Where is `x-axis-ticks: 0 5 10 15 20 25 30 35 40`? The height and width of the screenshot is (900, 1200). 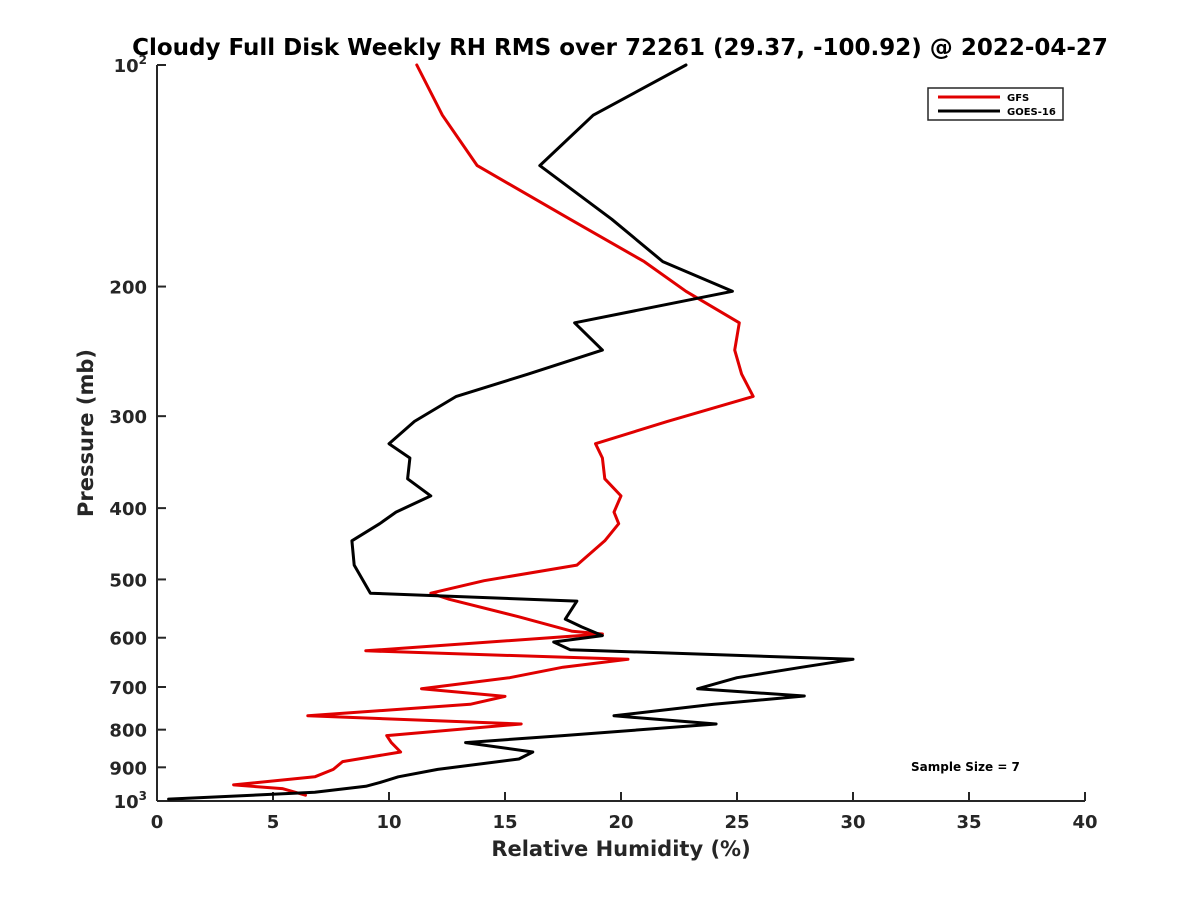
x-axis-ticks: 0 5 10 15 20 25 30 35 40 is located at coordinates (624, 812).